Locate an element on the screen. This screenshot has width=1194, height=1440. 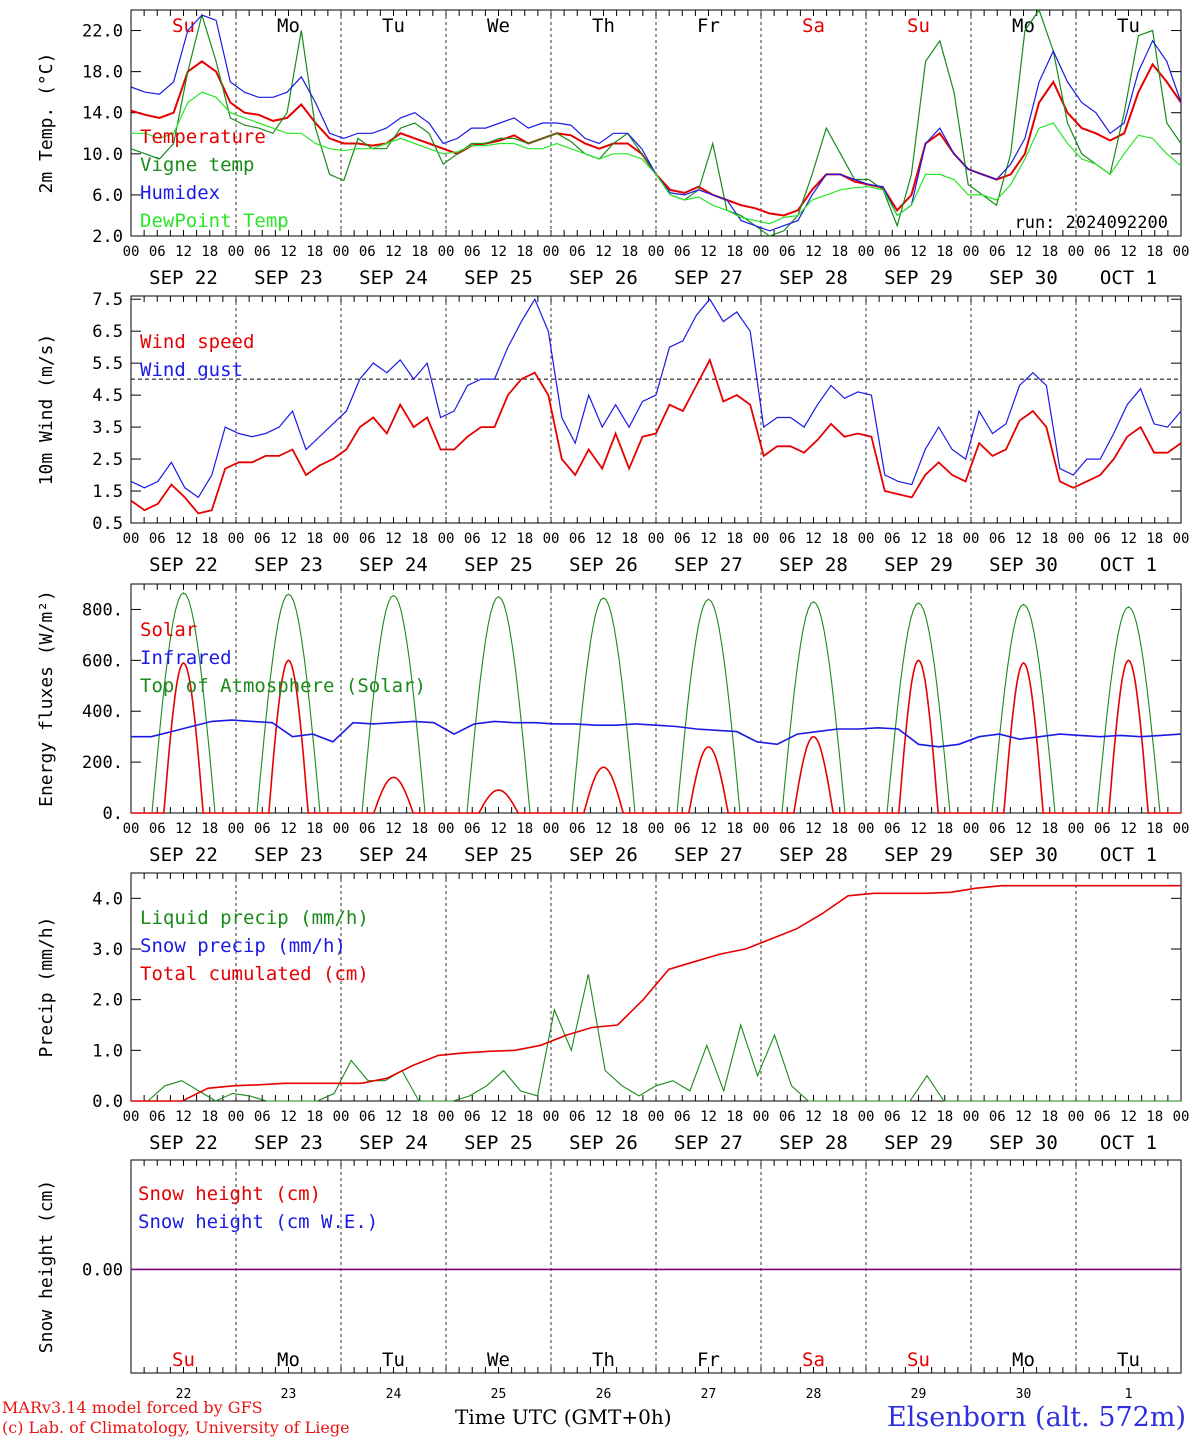
y-tick-label: 600. is located at coordinates (102, 661).